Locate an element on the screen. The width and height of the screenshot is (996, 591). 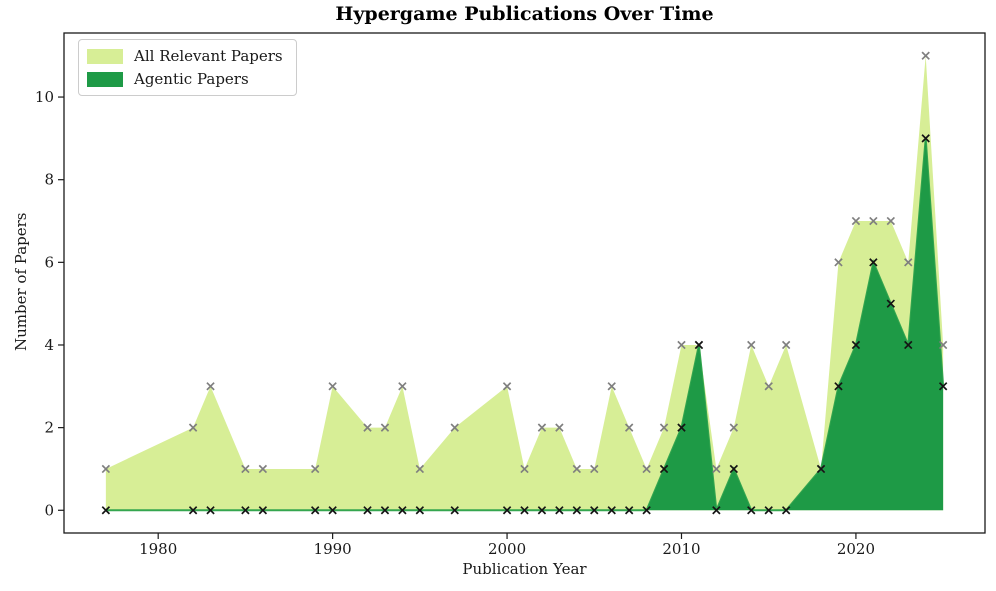
legend-swatch-all-papers is located at coordinates (105, 56).